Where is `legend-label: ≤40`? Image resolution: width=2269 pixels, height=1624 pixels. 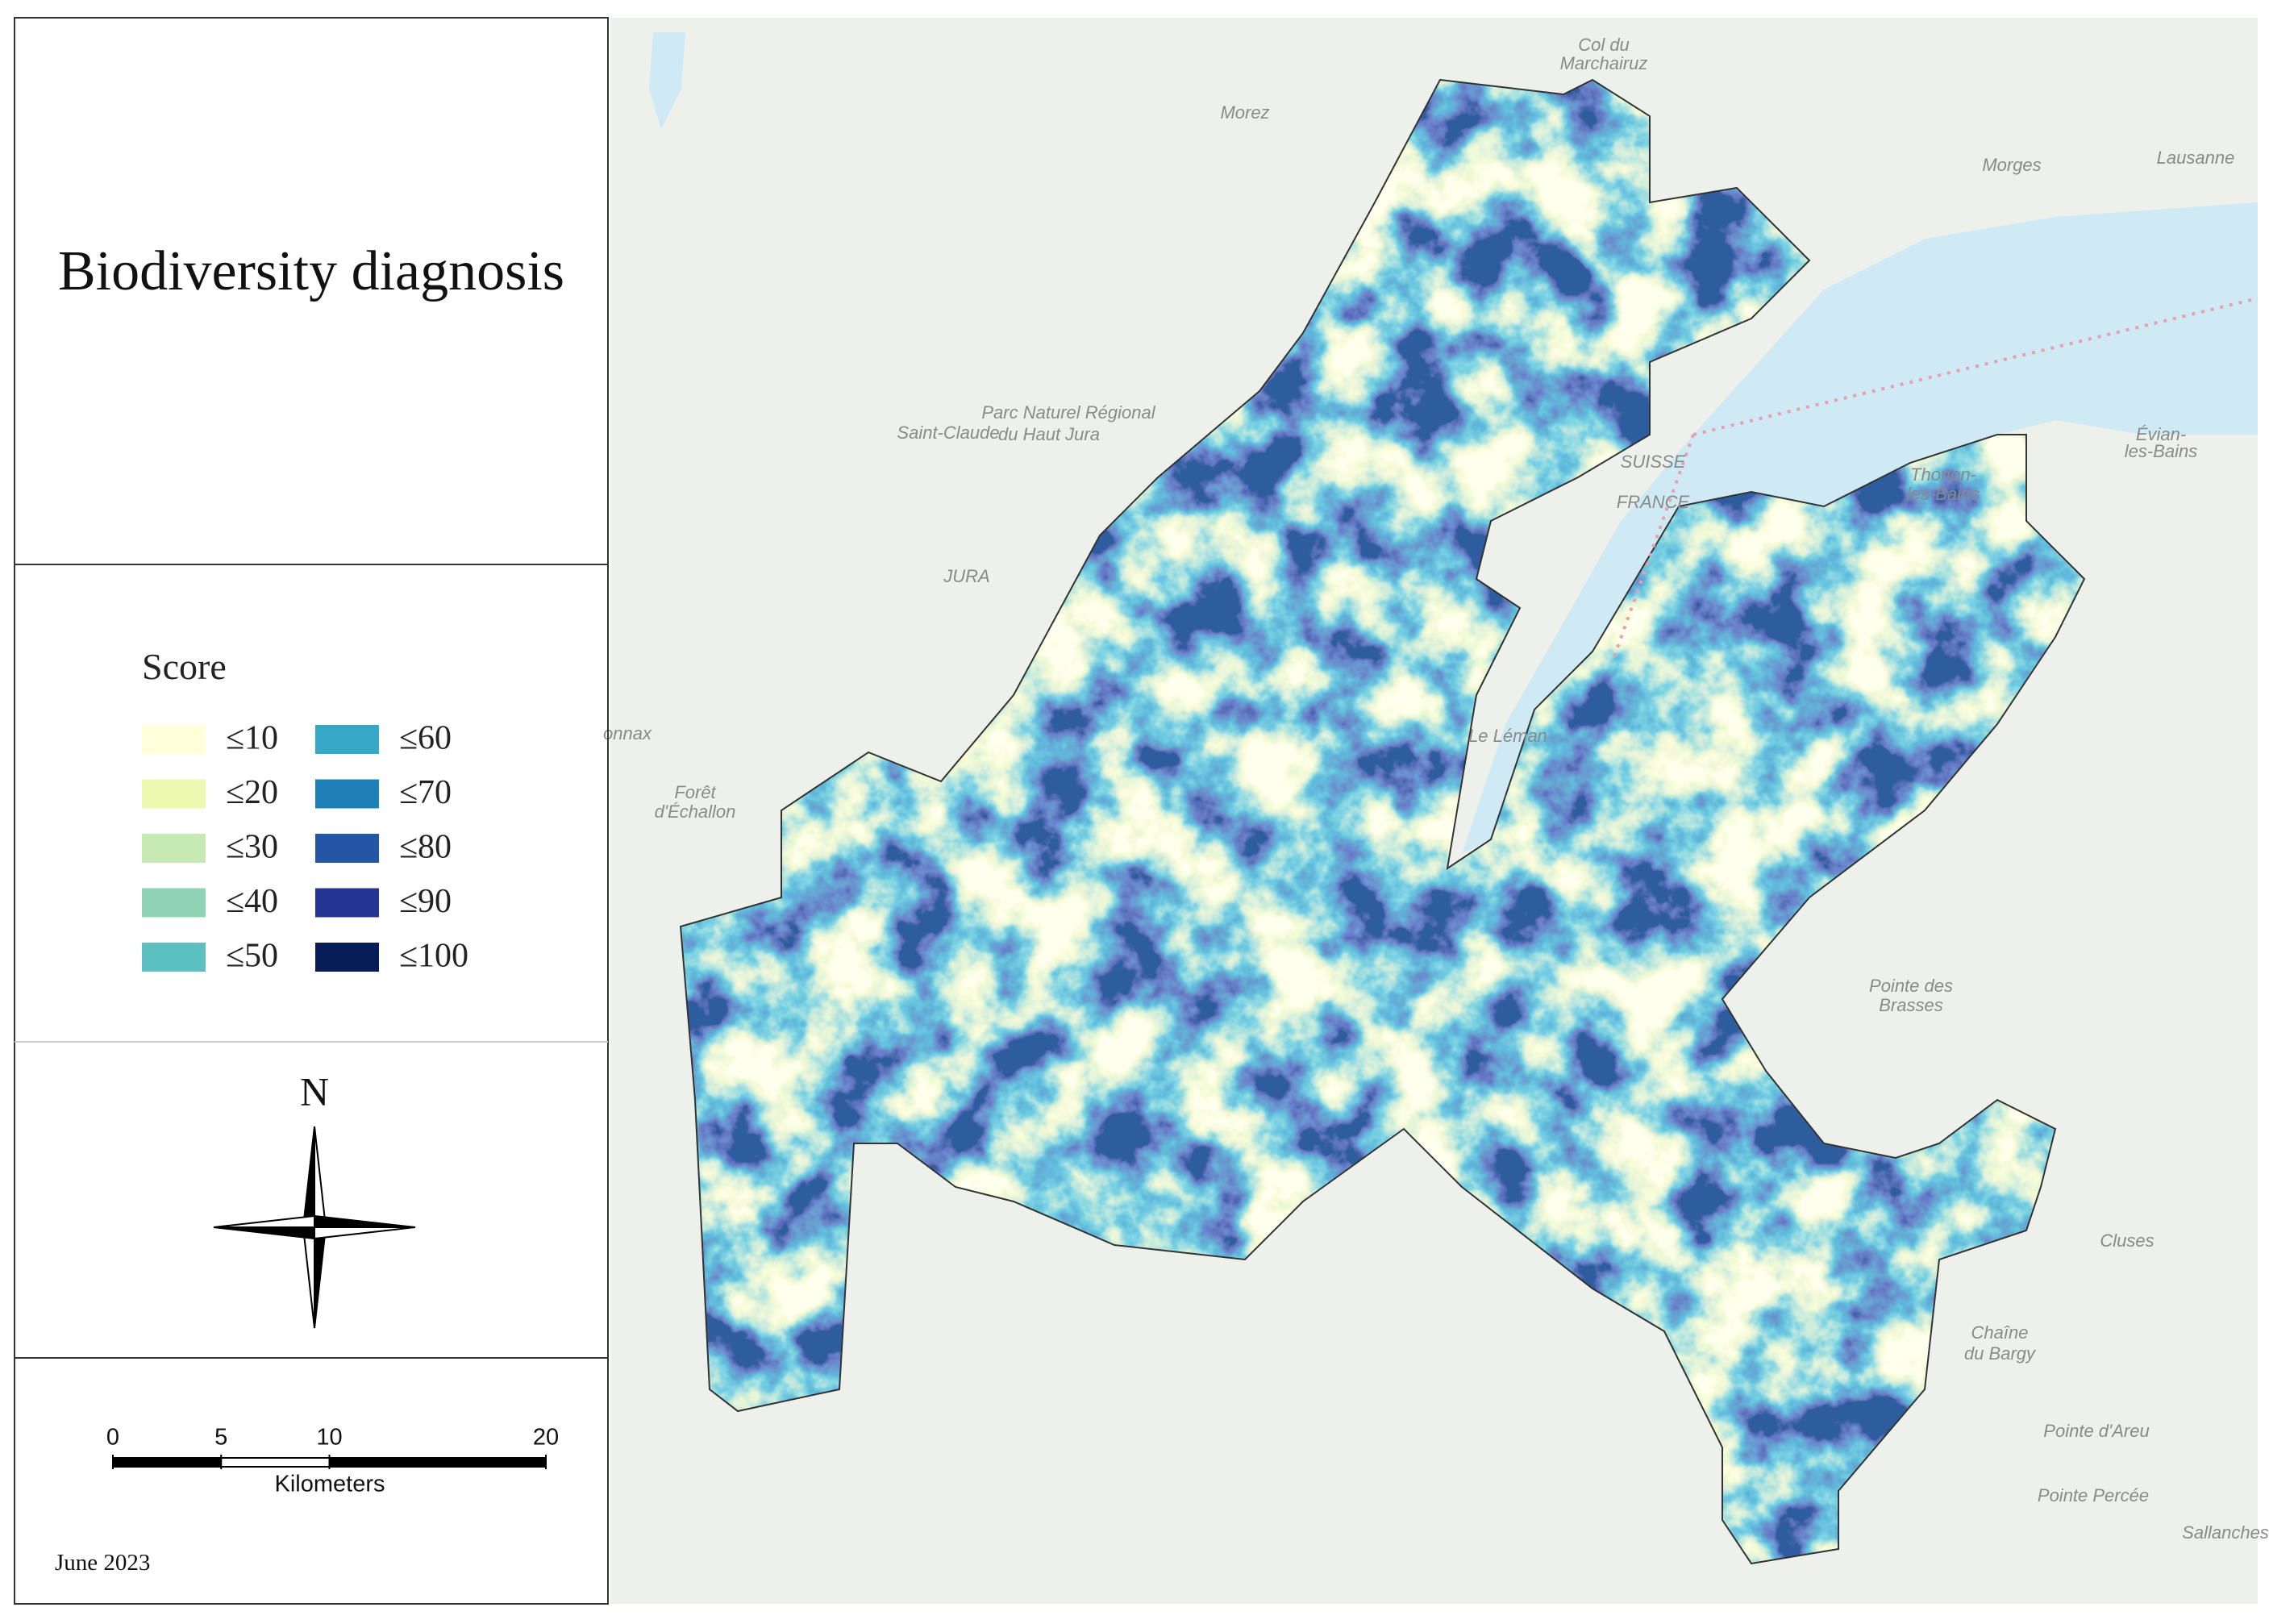 legend-label: ≤40 is located at coordinates (252, 901).